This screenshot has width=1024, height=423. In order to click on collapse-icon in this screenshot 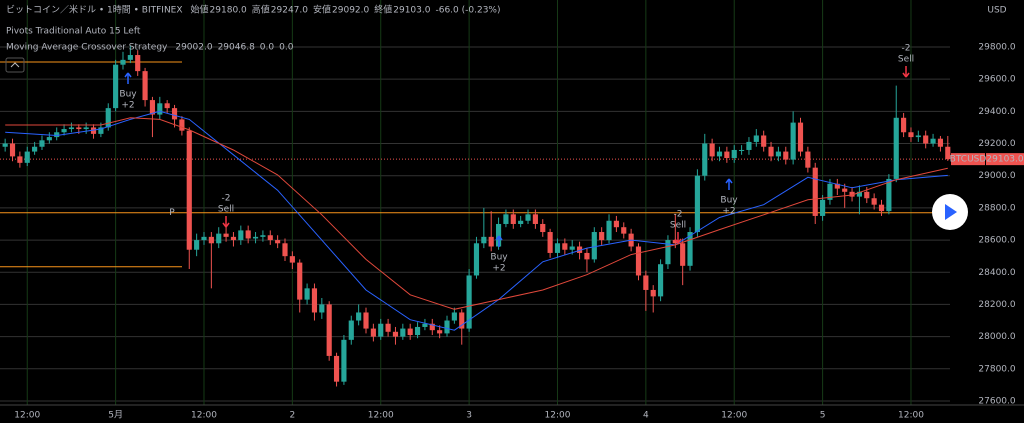, I will do `click(15, 65)`.